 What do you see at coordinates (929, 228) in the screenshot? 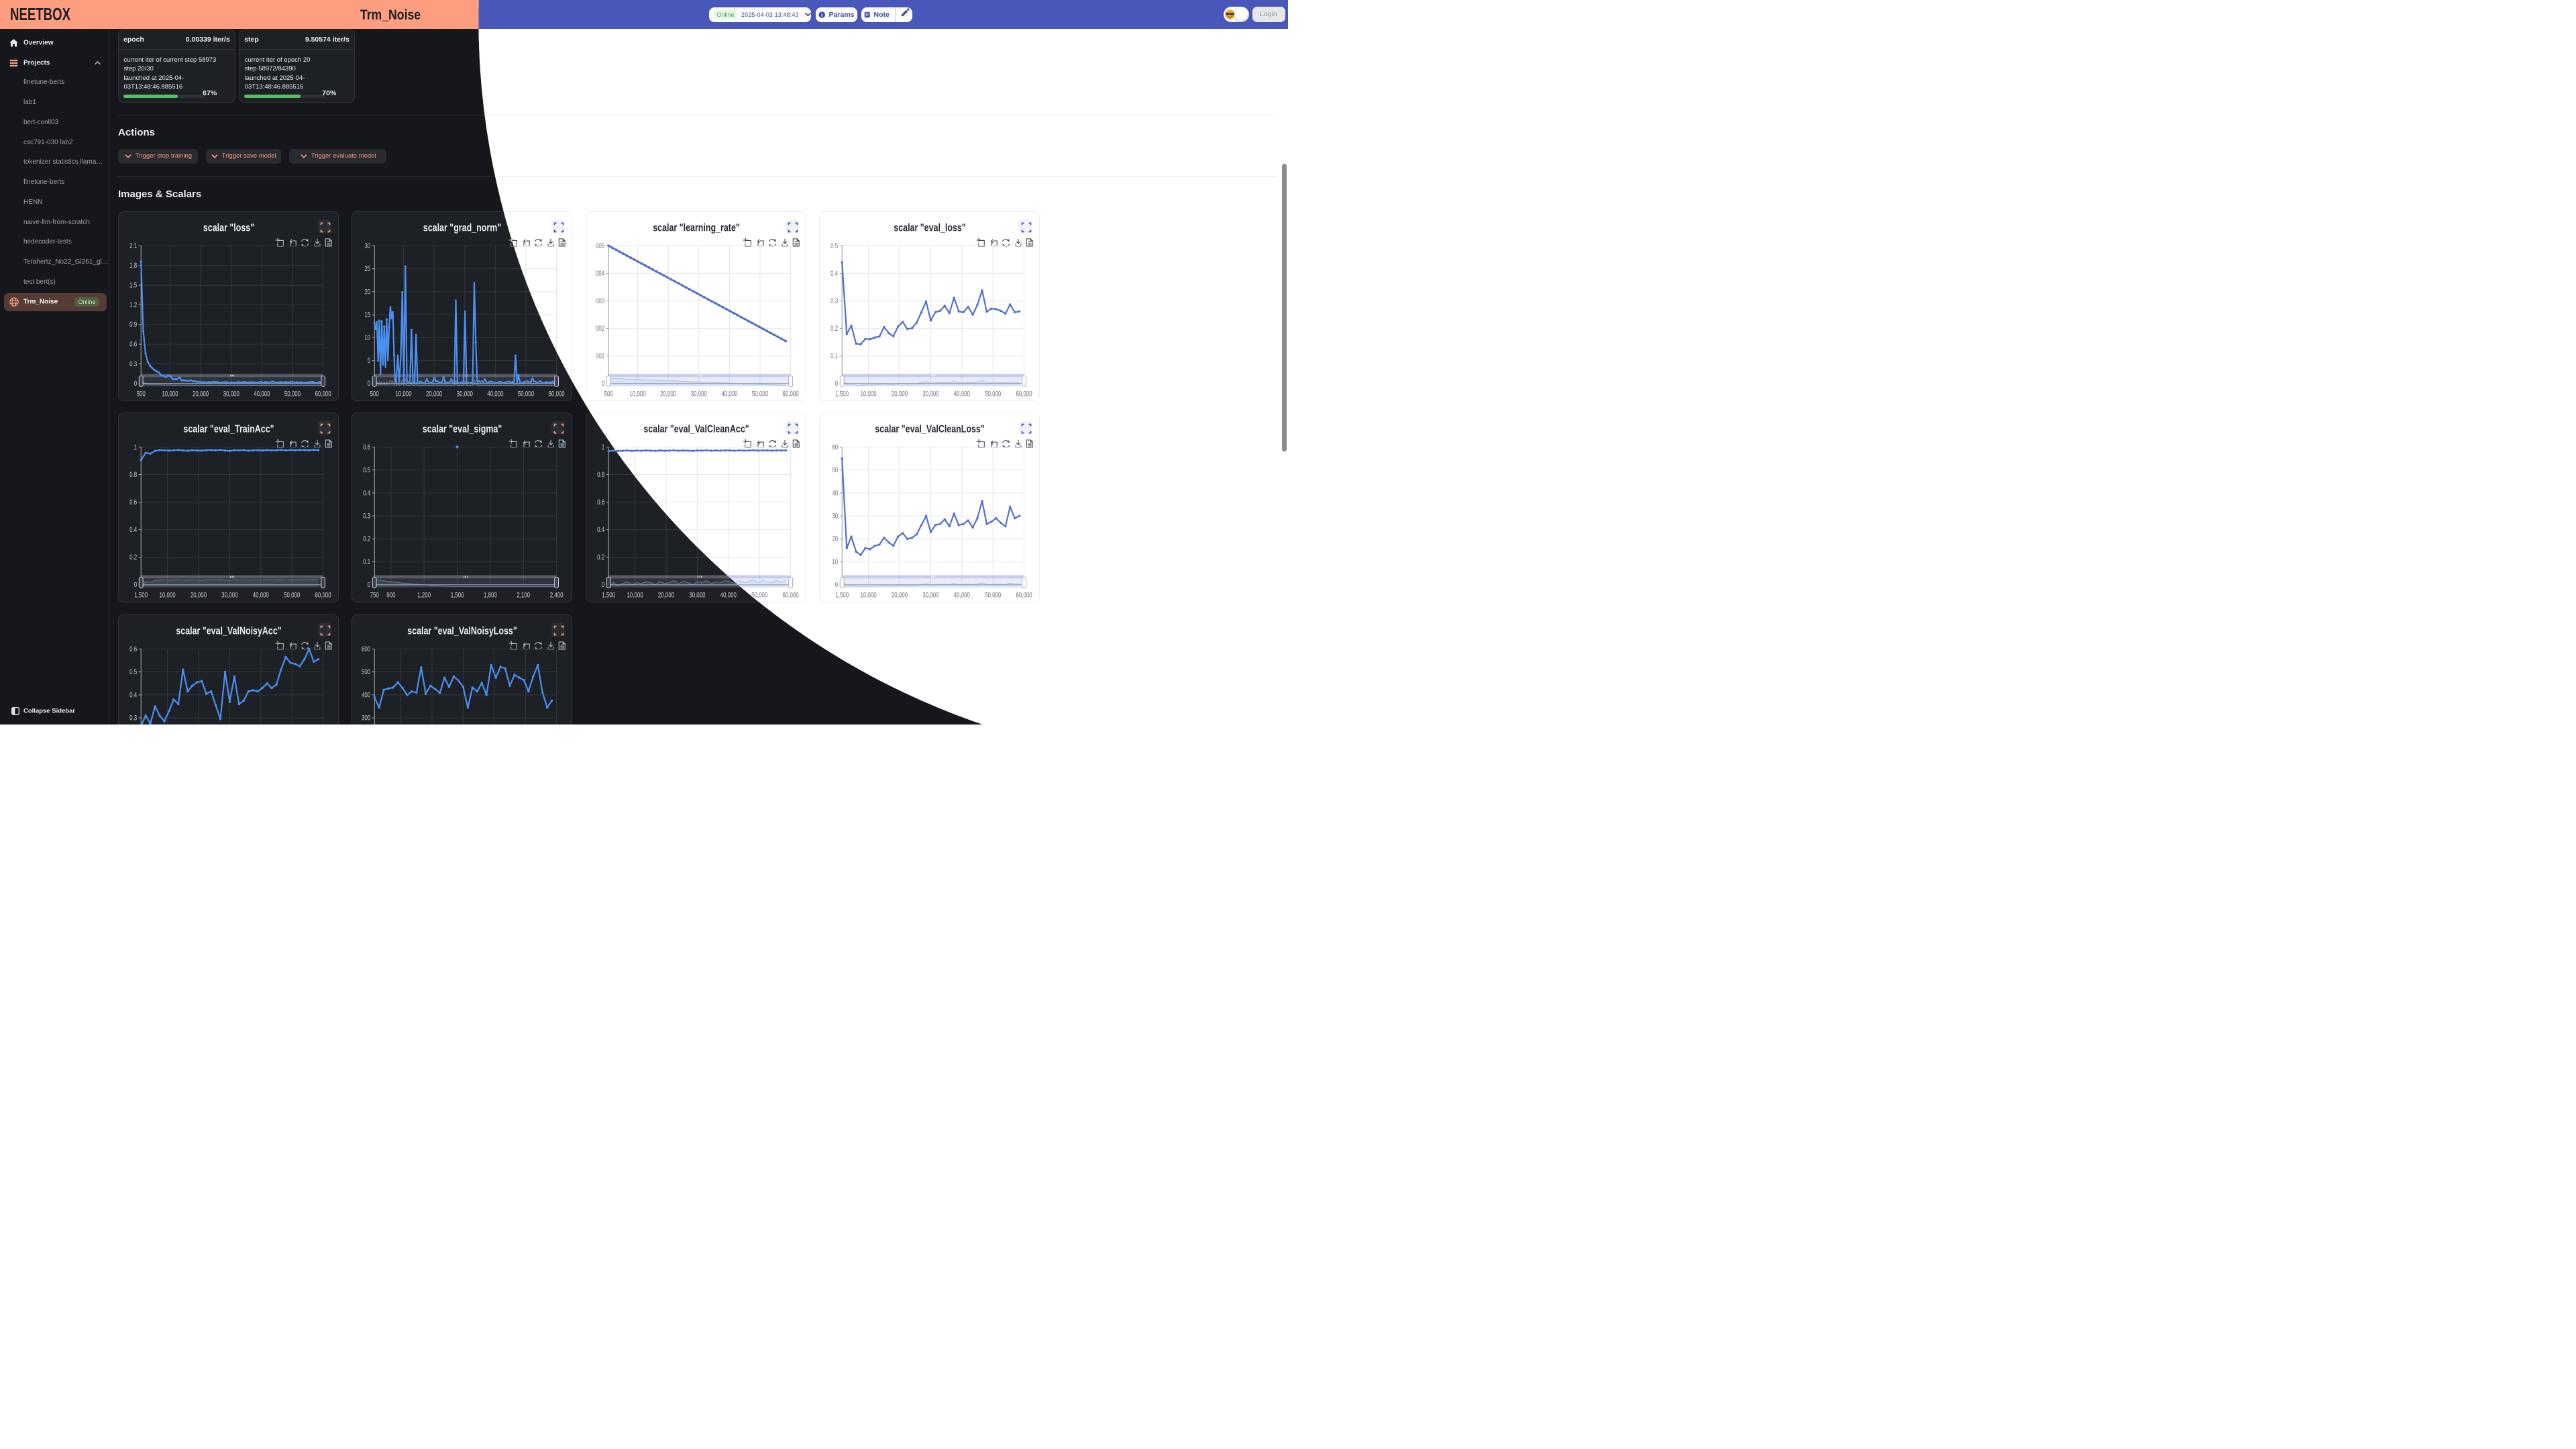
I see `svg-text: scalar "eval_loss"` at bounding box center [929, 228].